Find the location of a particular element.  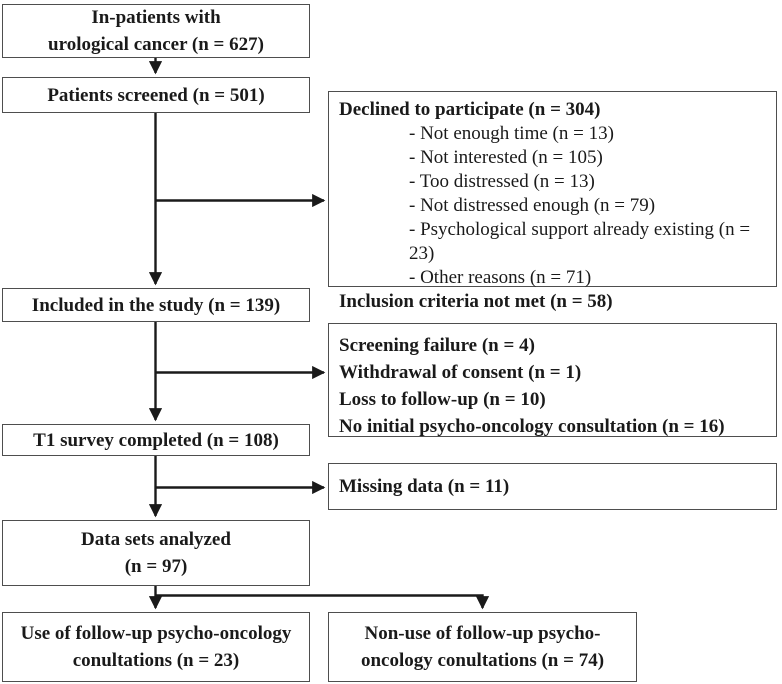

box-t1-survey: T1 survey completed (n = 108) is located at coordinates (156, 440).